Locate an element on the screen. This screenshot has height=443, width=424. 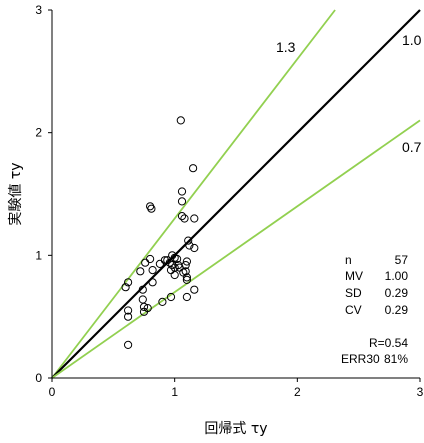
stat-value-cv: 0.29 is located at coordinates (397, 310).